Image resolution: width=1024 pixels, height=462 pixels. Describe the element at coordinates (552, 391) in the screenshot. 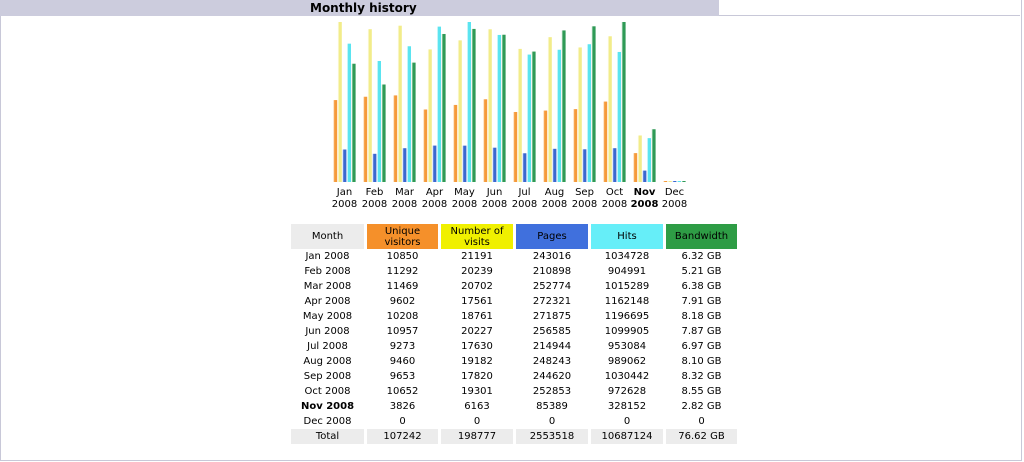

I see `cell-pages: 252853` at that location.